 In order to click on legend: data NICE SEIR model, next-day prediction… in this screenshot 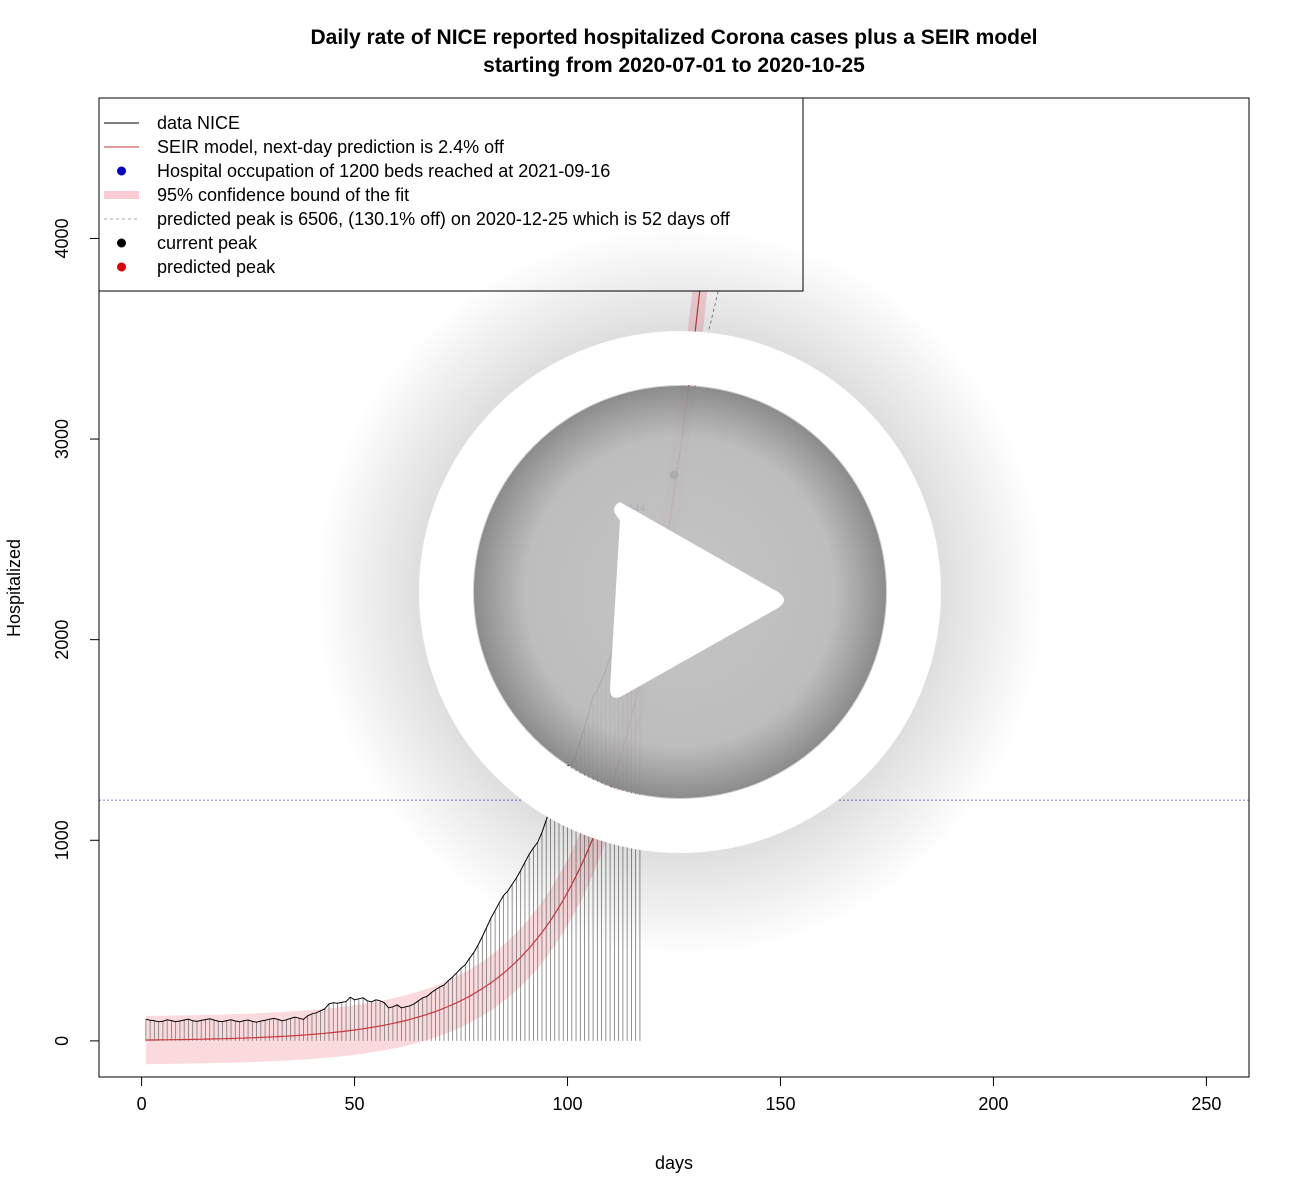, I will do `click(451, 194)`.